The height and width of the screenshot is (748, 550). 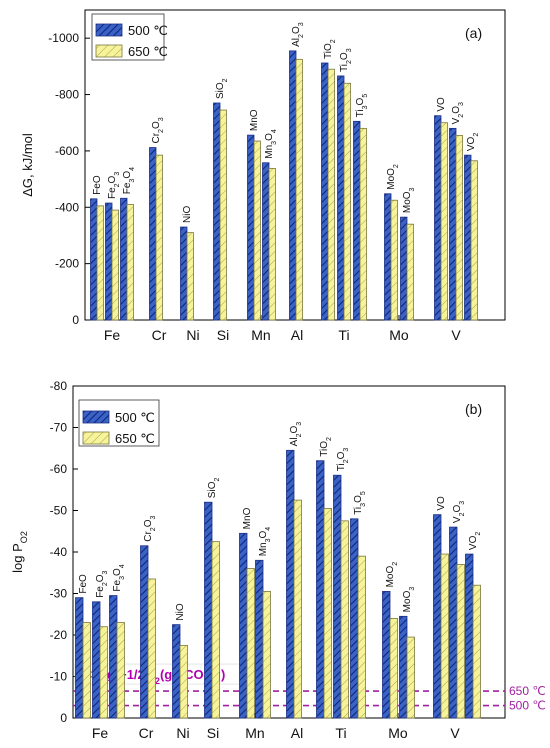 I want to click on x-category-label: Al, so click(x=297, y=733).